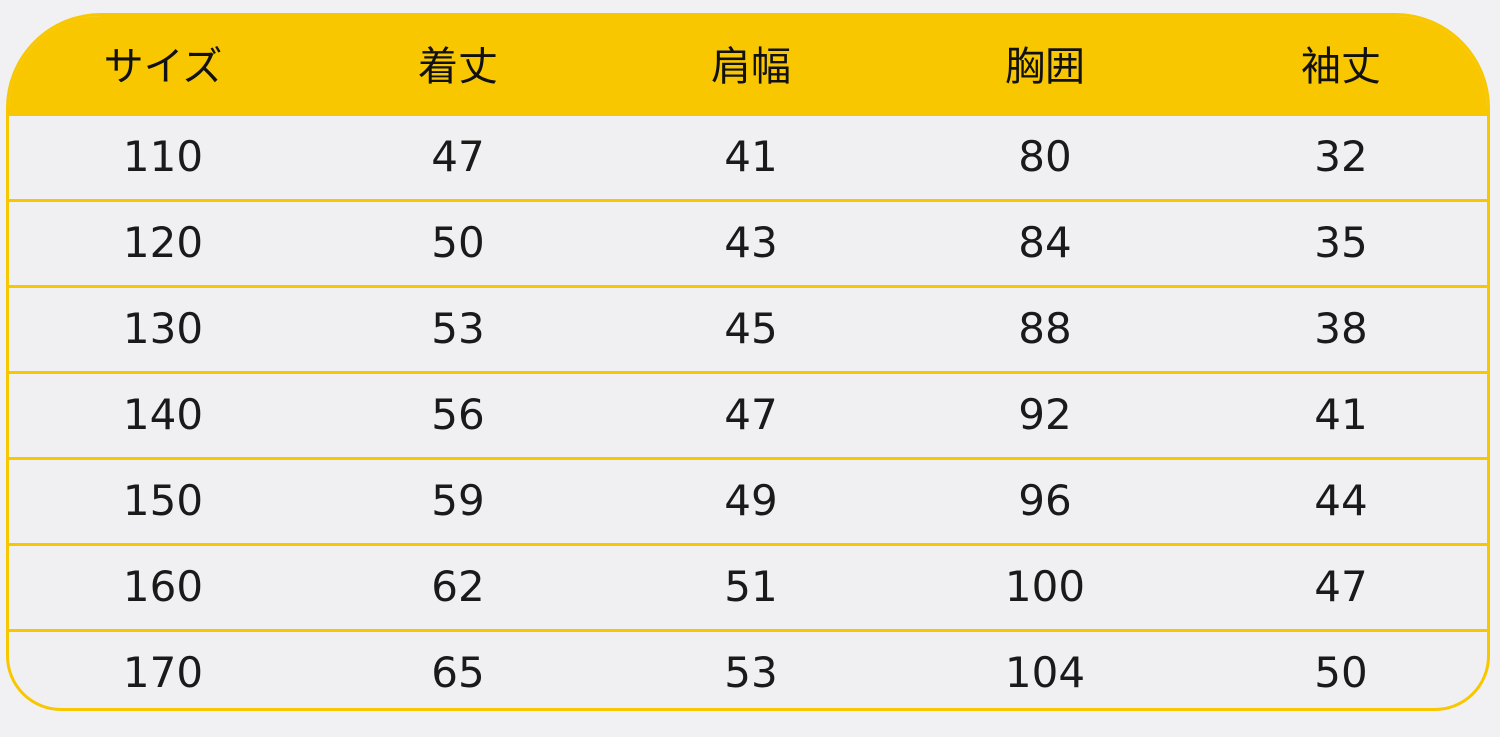 This screenshot has height=737, width=1500. I want to click on table-cell: 130, so click(163, 328).